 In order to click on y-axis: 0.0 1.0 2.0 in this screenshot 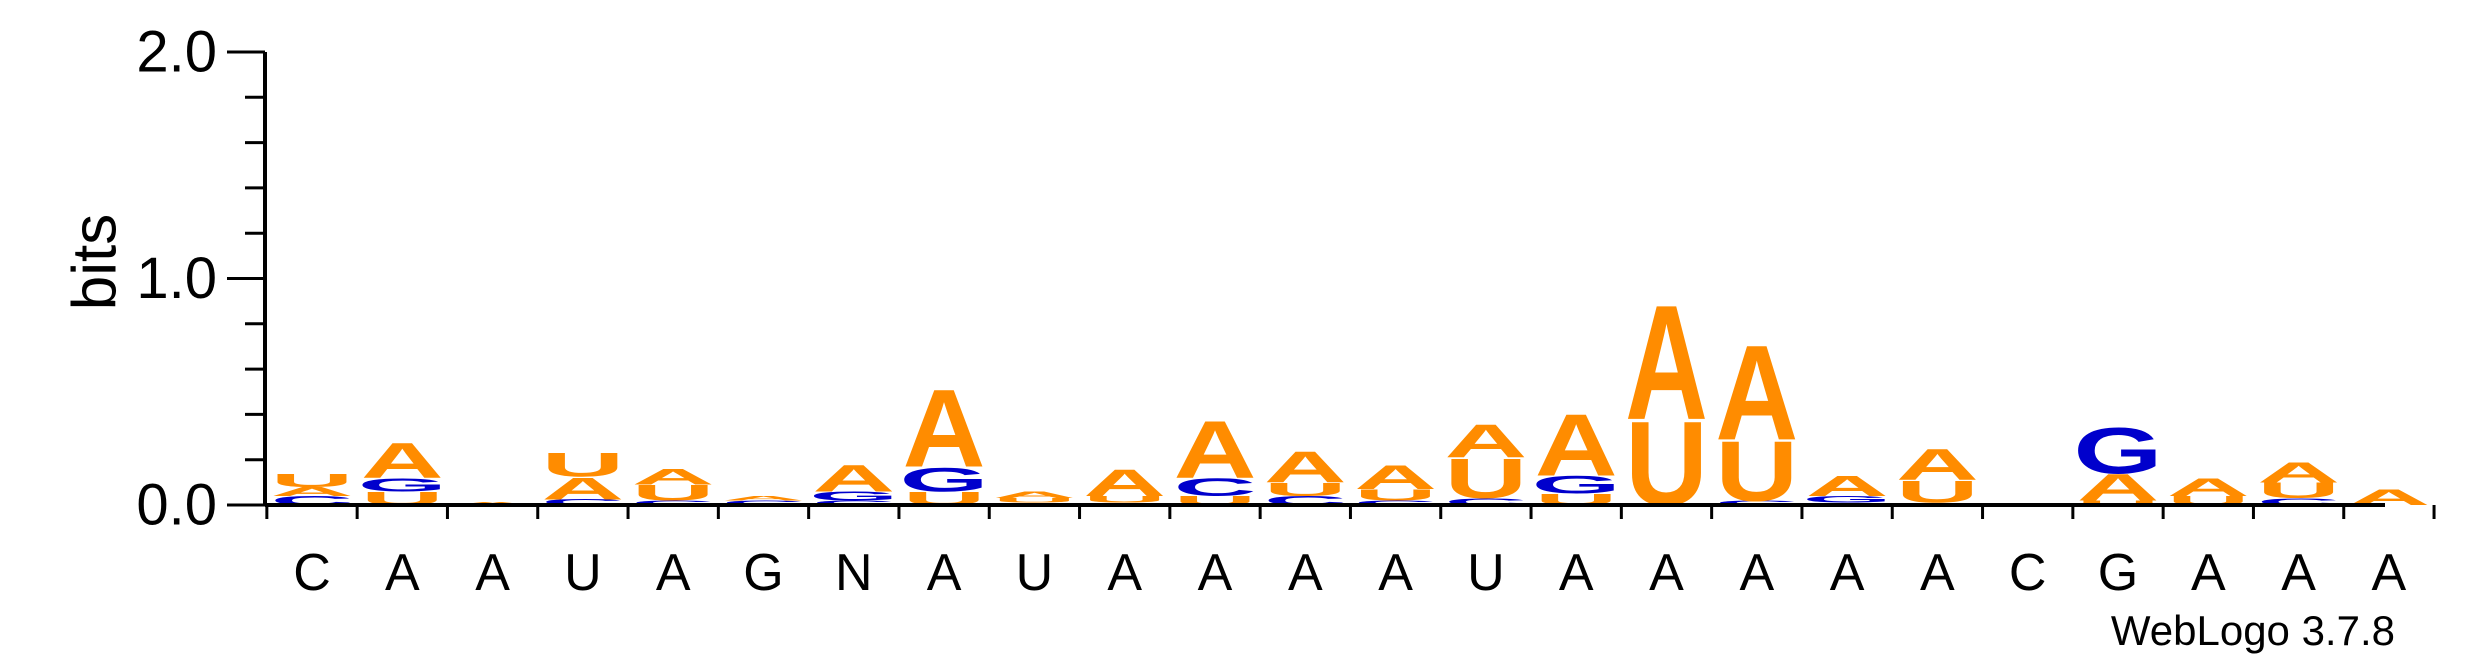, I will do `click(201, 279)`.